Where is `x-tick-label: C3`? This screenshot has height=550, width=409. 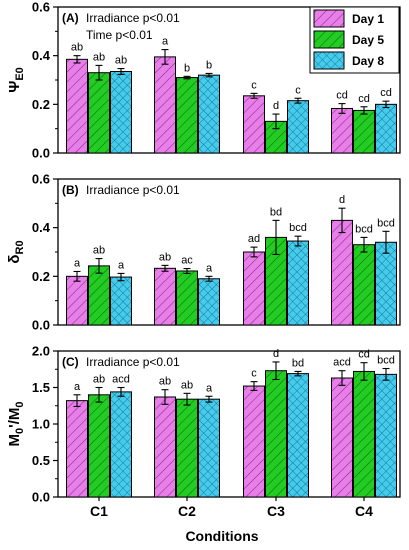 x-tick-label: C3 is located at coordinates (276, 511).